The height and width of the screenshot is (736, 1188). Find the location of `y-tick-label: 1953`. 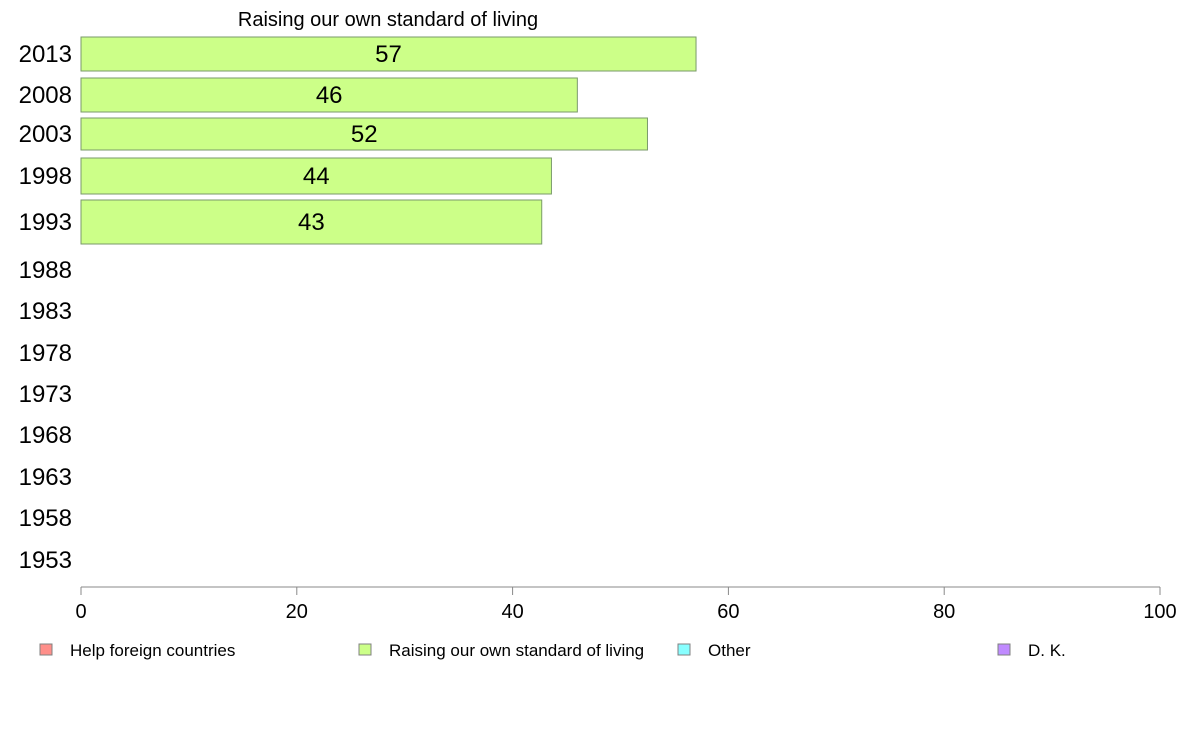

y-tick-label: 1953 is located at coordinates (45, 560).